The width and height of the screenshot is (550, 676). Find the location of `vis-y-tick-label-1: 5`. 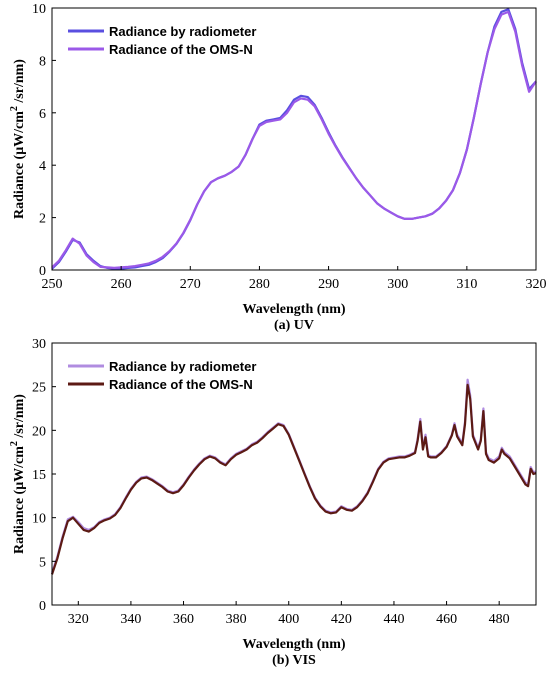

vis-y-tick-label-1: 5 is located at coordinates (42, 562).